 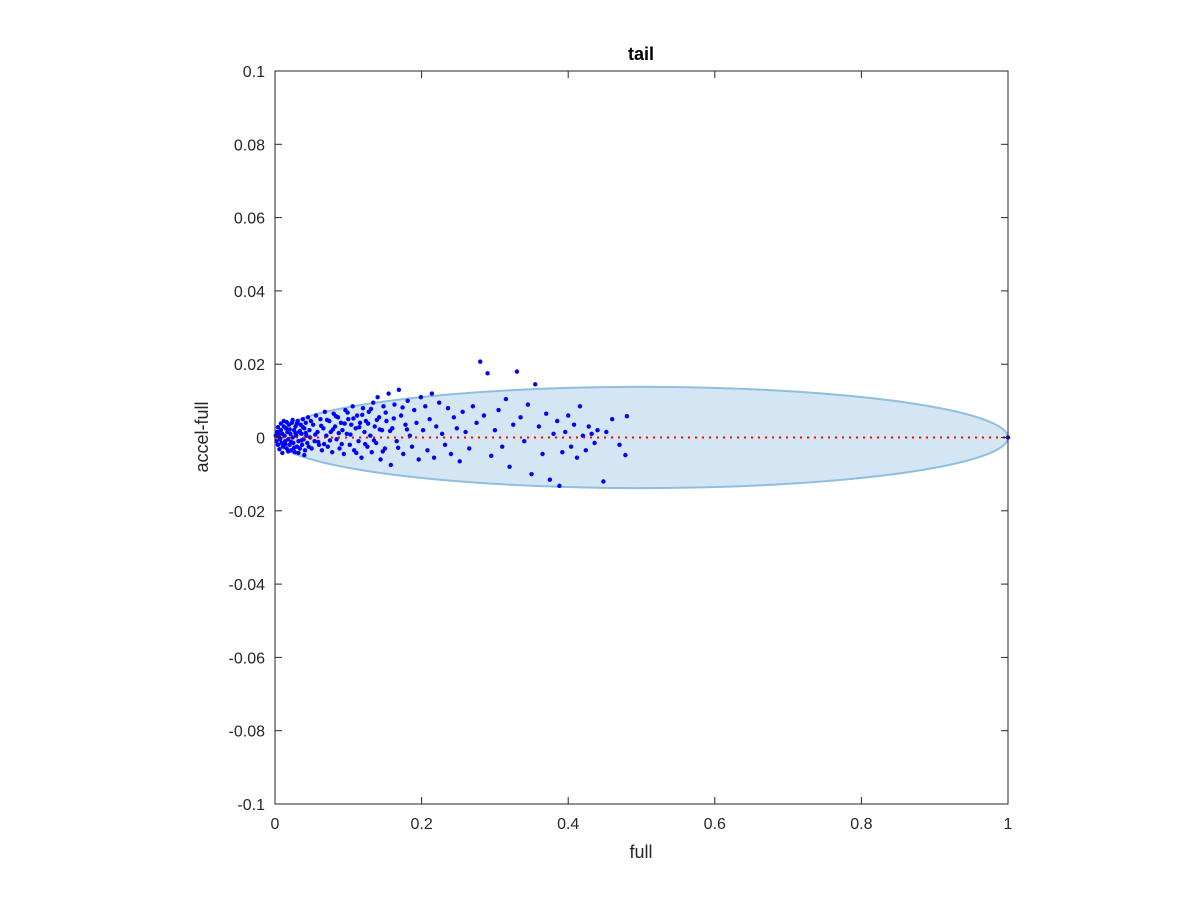 What do you see at coordinates (249, 365) in the screenshot?
I see `y-tick-label: 0.02` at bounding box center [249, 365].